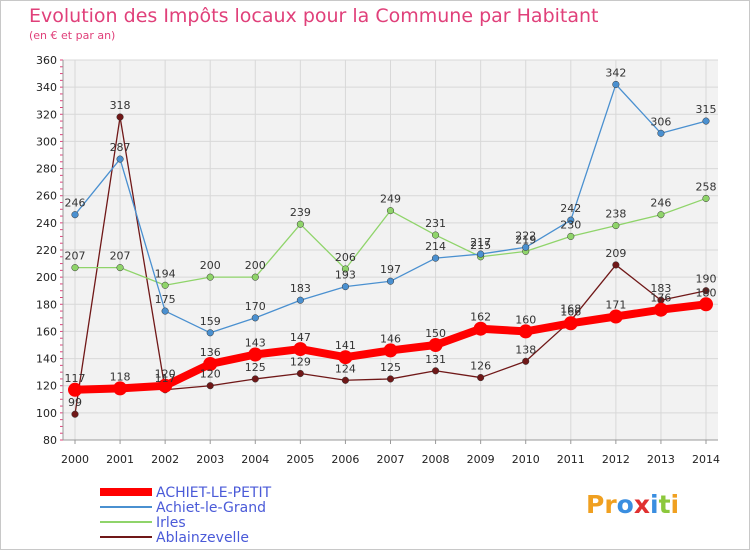 The height and width of the screenshot is (550, 750). Describe the element at coordinates (46, 331) in the screenshot. I see `y-tick-label: 160` at that location.